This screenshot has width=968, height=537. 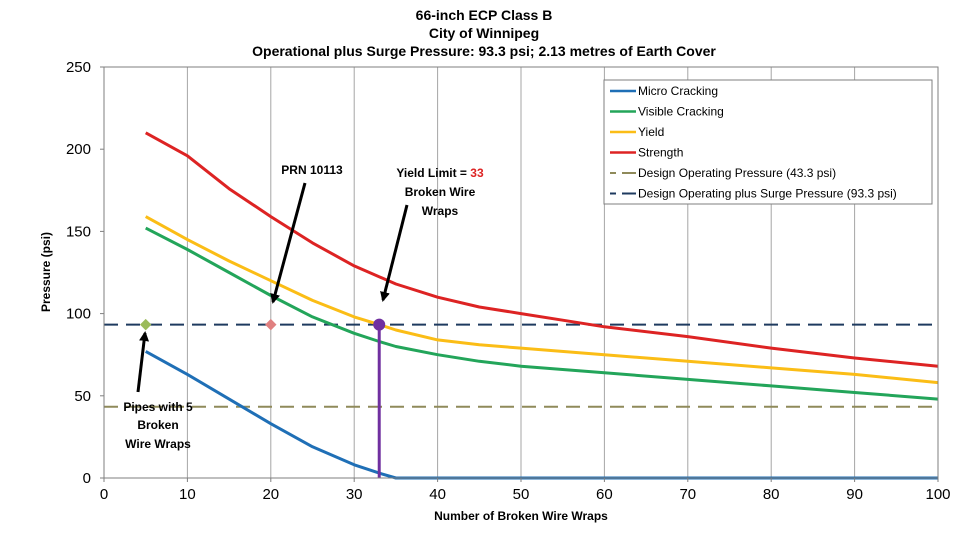 I want to click on pipes-annotation-arrow, so click(x=143, y=362).